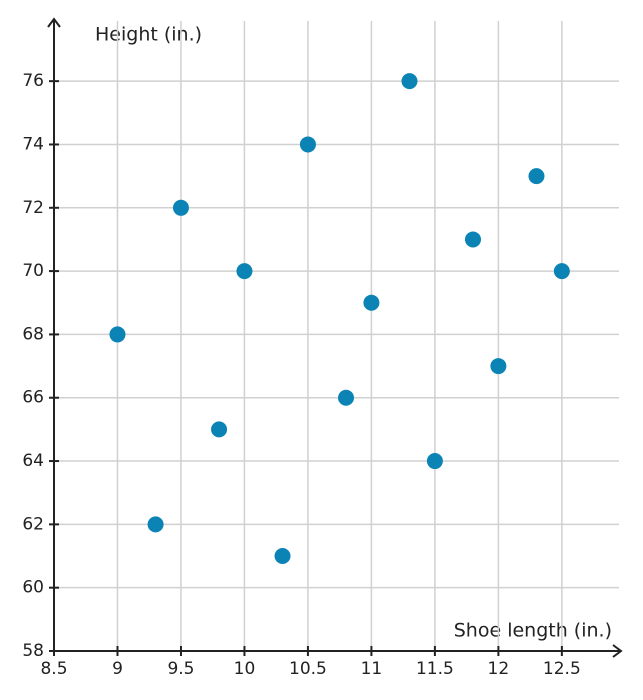  What do you see at coordinates (533, 631) in the screenshot?
I see `x-axis-label: Shoe length (in.)` at bounding box center [533, 631].